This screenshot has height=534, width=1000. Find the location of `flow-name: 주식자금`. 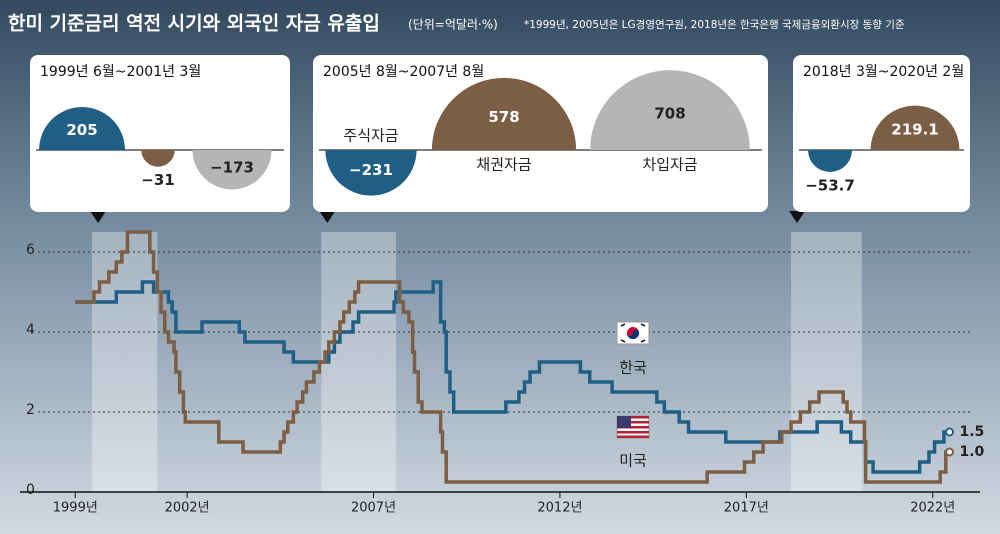

flow-name: 주식자금 is located at coordinates (370, 136).